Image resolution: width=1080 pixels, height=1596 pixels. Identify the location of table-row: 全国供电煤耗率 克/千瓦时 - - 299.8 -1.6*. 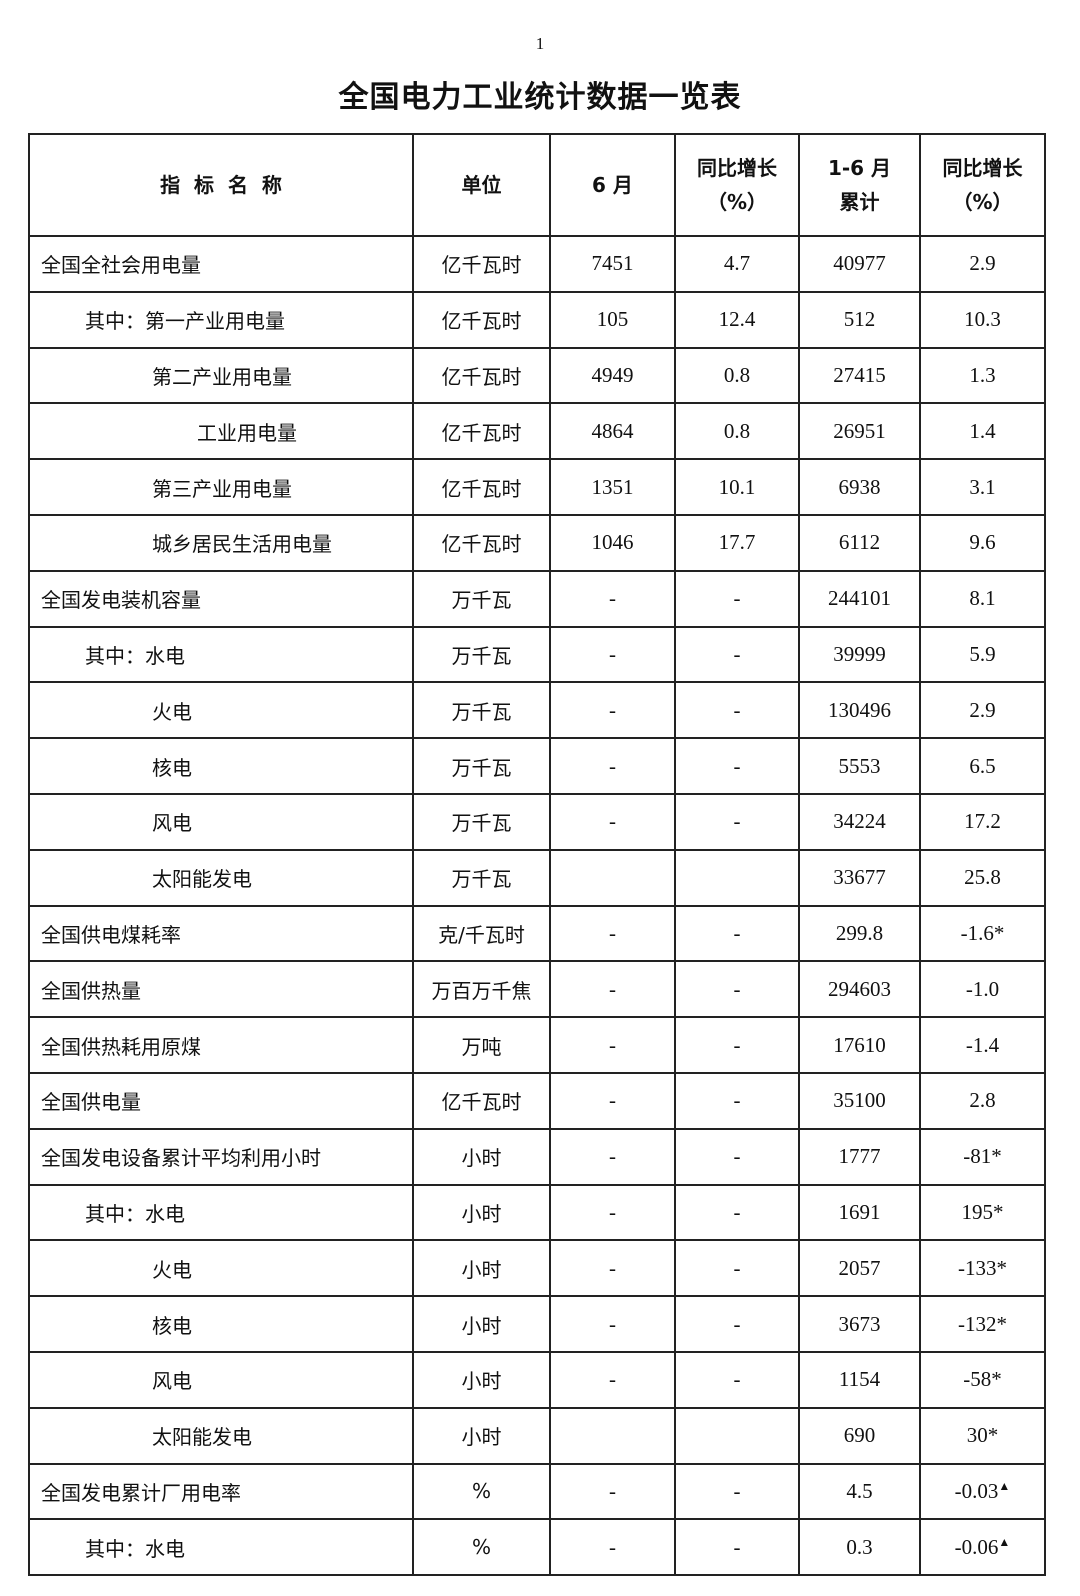
(537, 933).